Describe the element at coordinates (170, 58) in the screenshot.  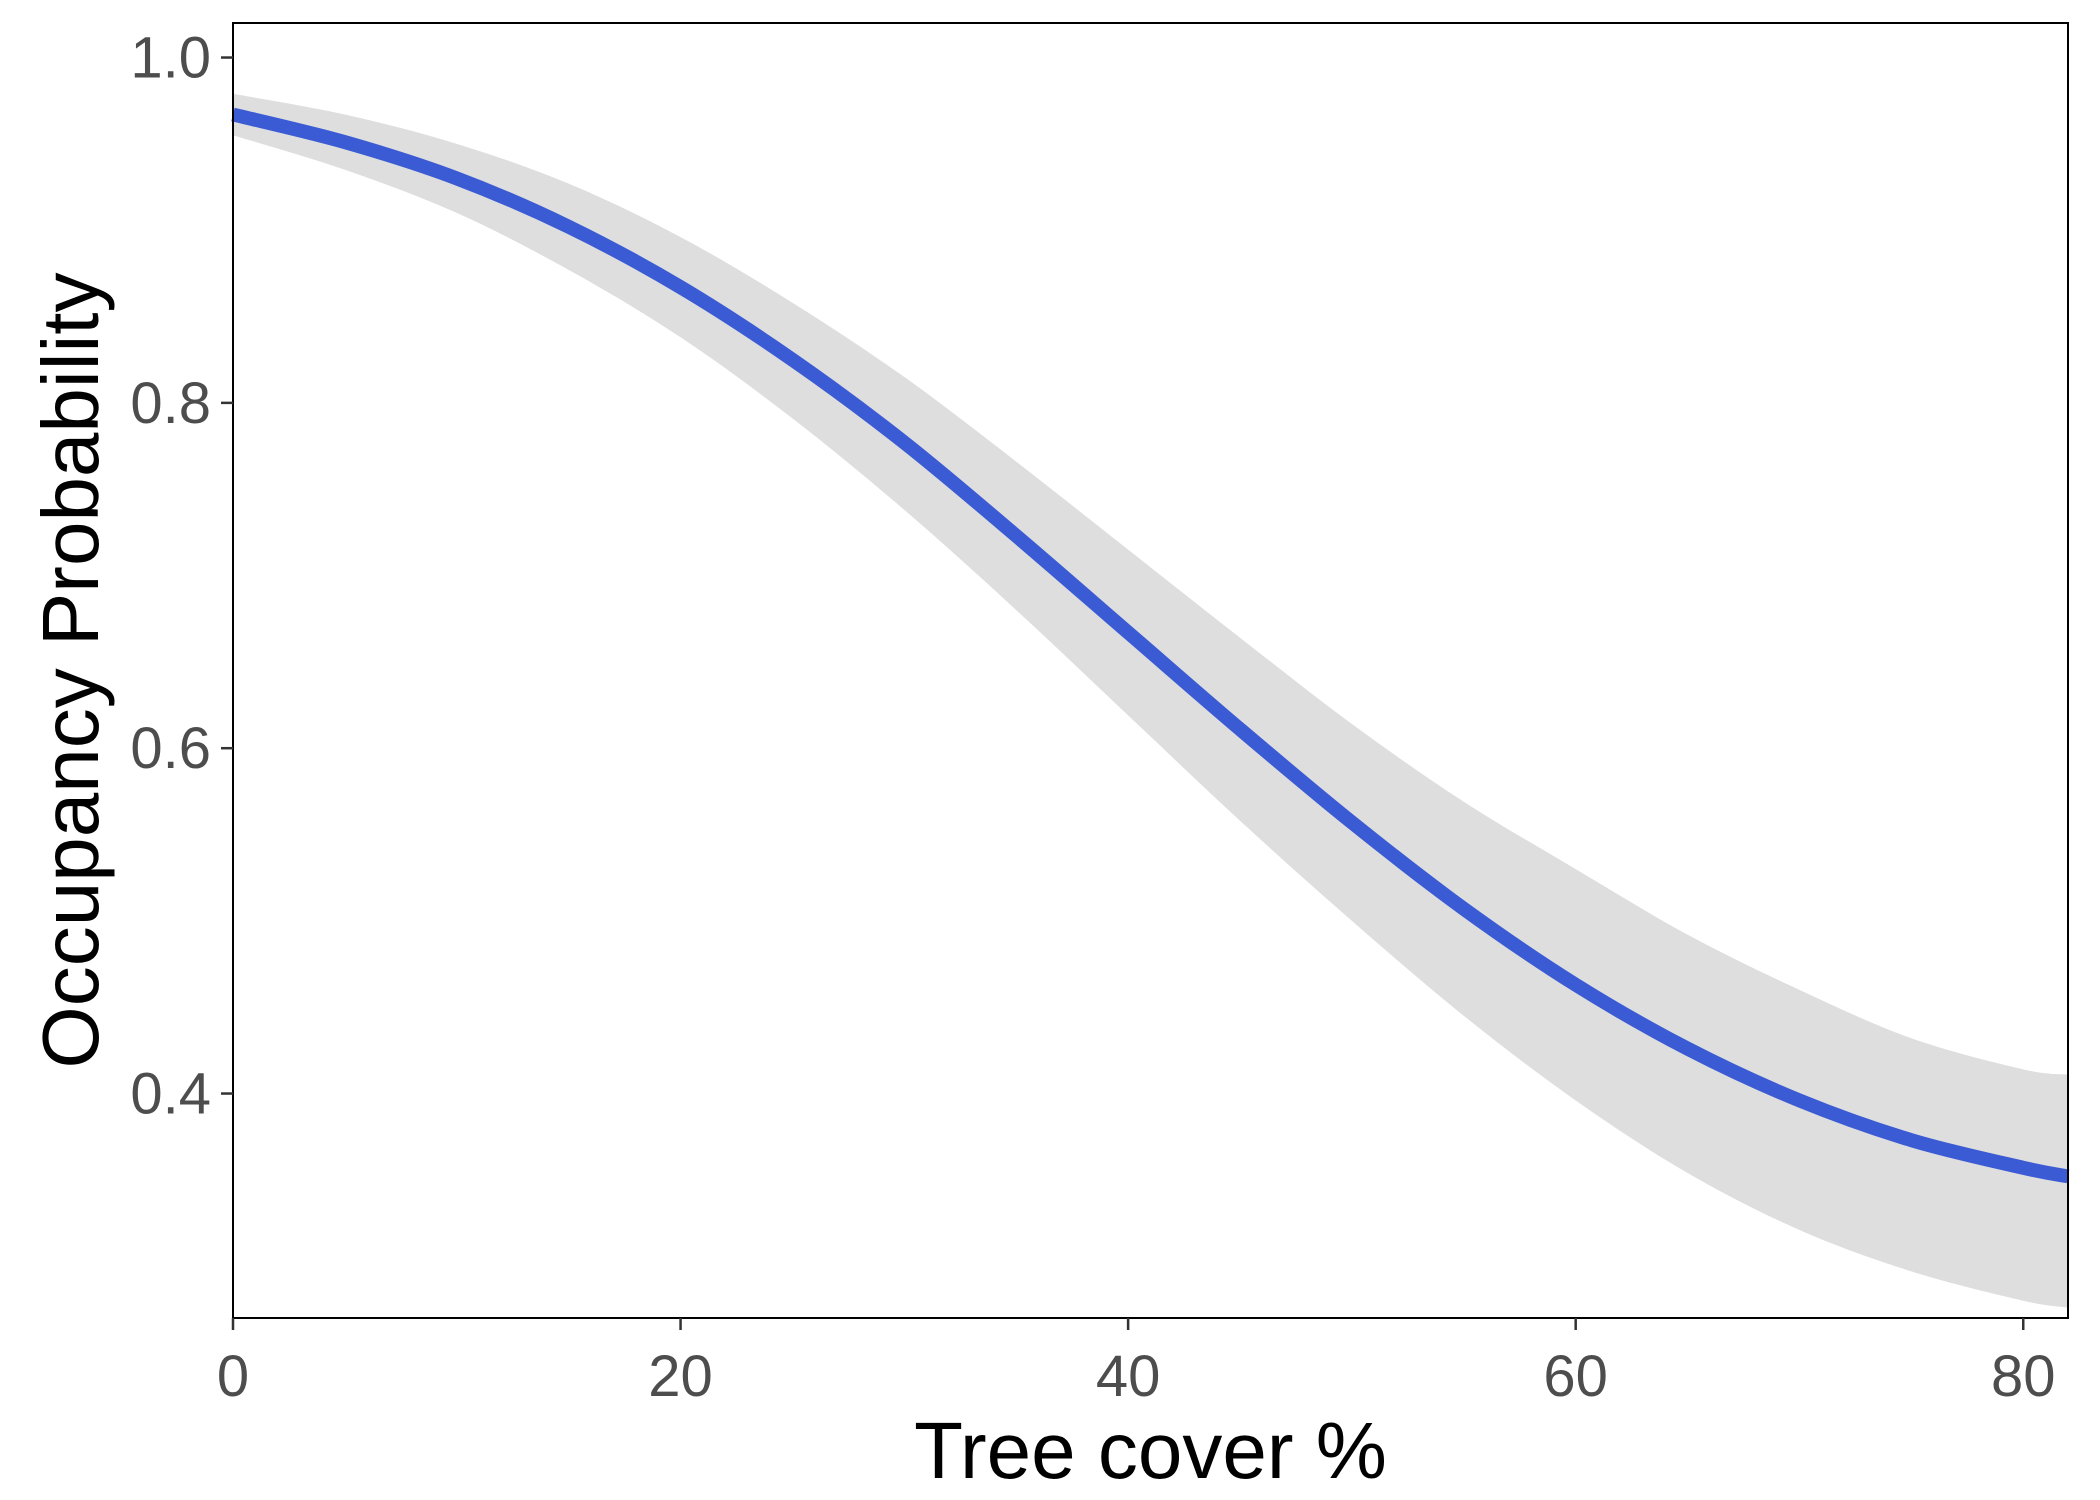
I see `y-tick-label: 1.0` at that location.